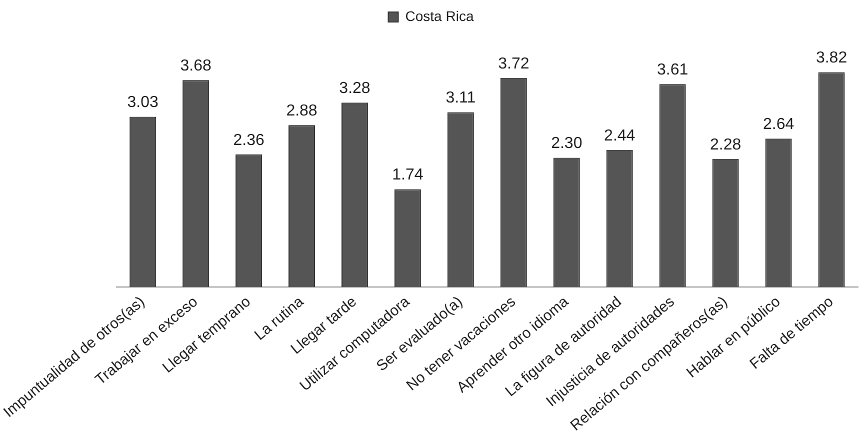 The height and width of the screenshot is (443, 866). What do you see at coordinates (439, 16) in the screenshot?
I see `legend-label: Costa Rica` at bounding box center [439, 16].